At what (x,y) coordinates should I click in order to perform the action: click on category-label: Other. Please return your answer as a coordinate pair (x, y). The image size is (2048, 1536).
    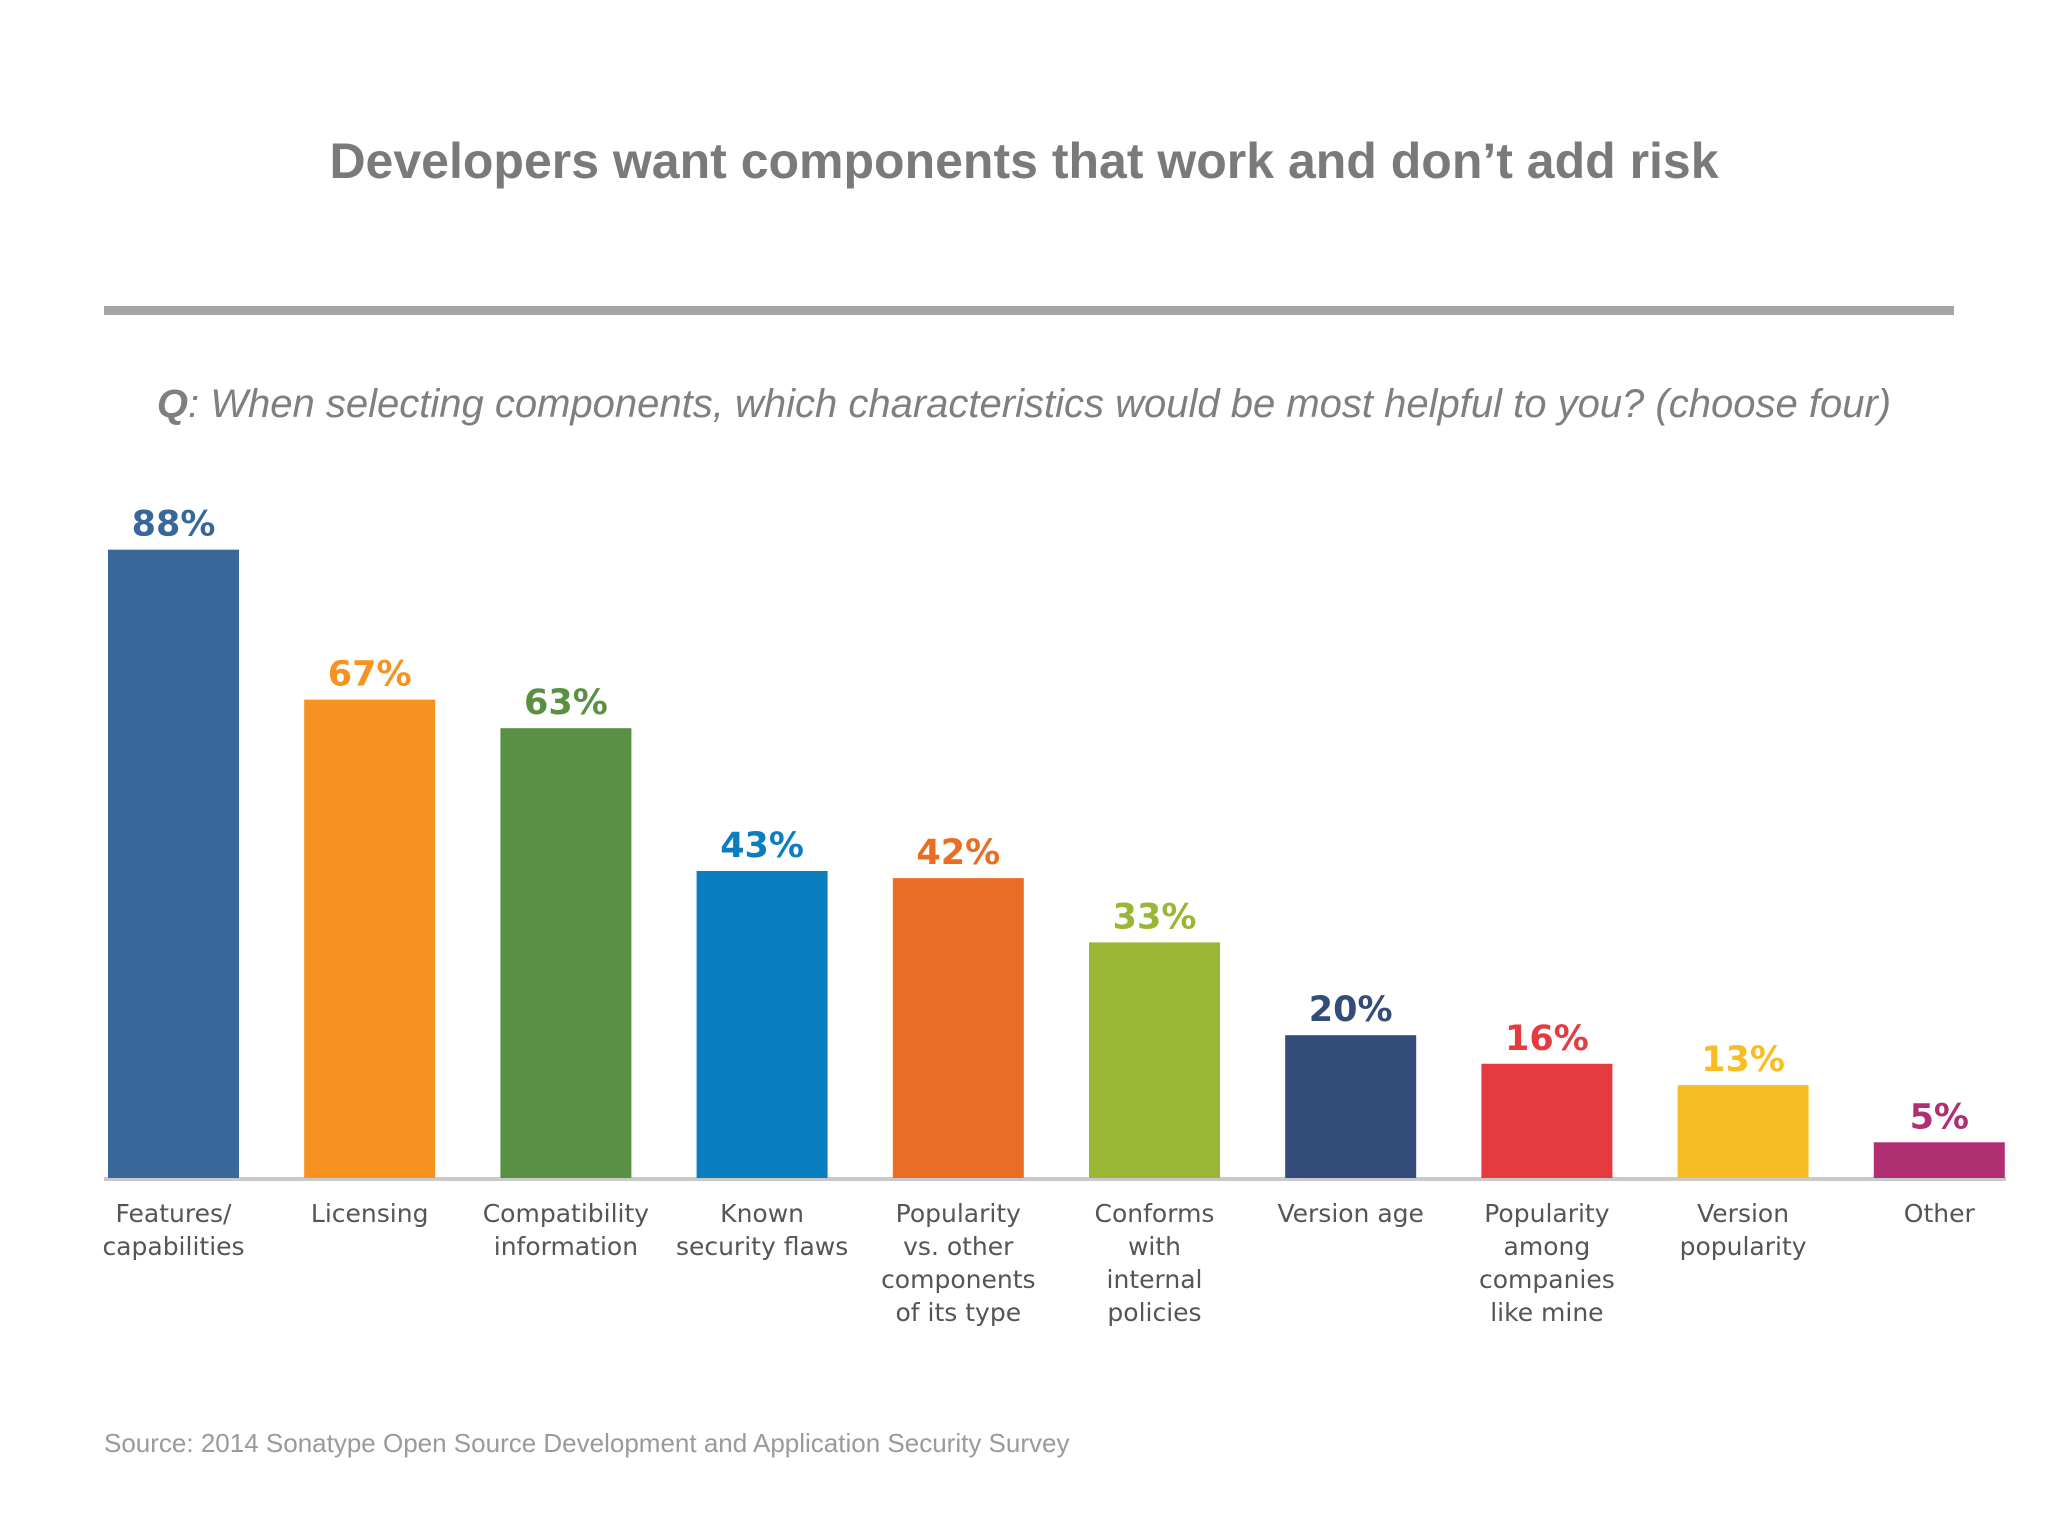
    Looking at the image, I should click on (1940, 1213).